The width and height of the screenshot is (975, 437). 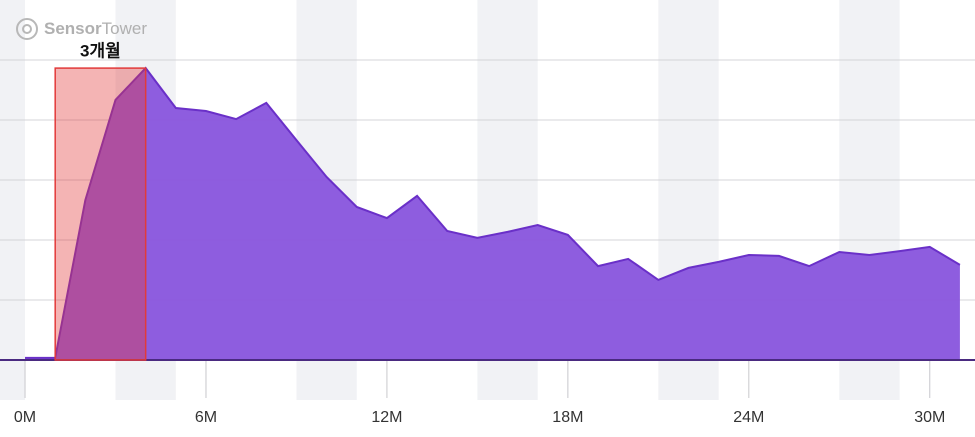 I want to click on watermark: SensorTower, so click(x=81, y=29).